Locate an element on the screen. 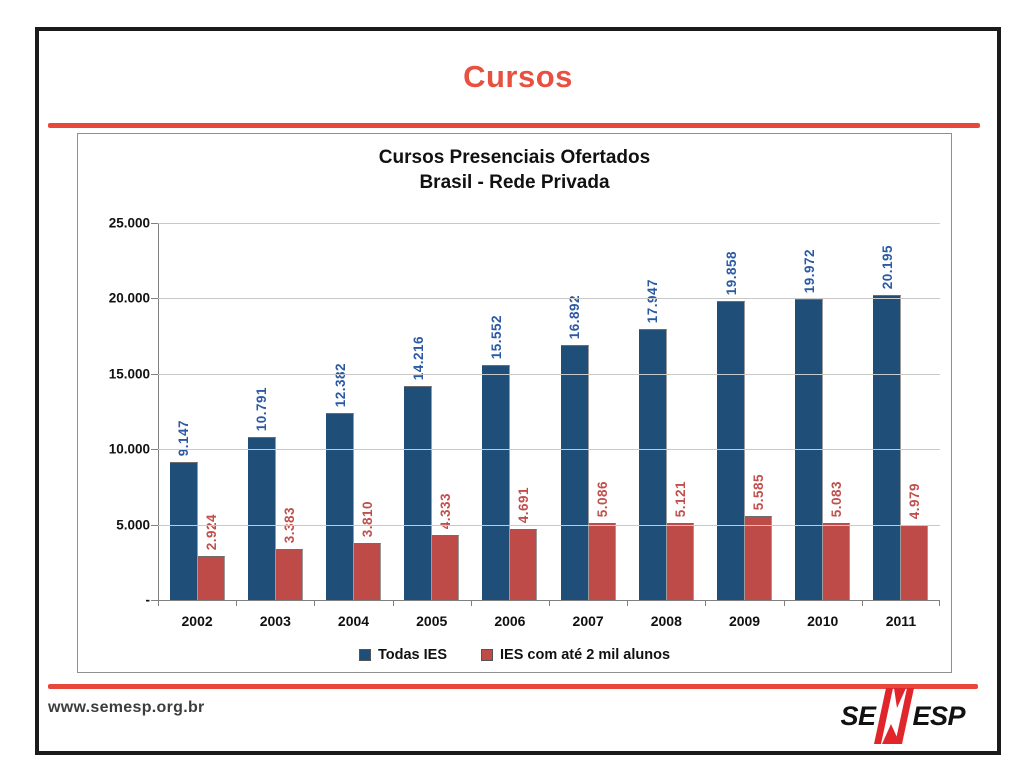 This screenshot has width=1034, height=783. bar-value-label: 9.147 is located at coordinates (184, 437).